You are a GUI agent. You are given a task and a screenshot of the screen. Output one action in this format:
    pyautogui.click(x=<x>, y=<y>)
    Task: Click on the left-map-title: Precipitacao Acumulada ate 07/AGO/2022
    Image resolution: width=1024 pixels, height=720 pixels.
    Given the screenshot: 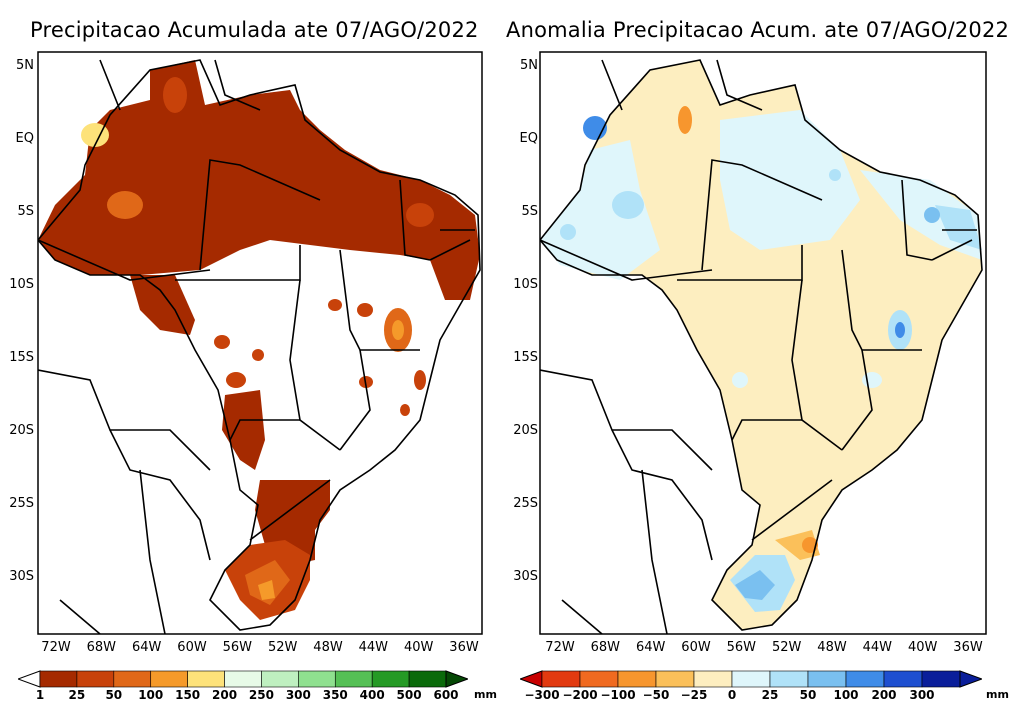 What is the action you would take?
    pyautogui.click(x=254, y=30)
    